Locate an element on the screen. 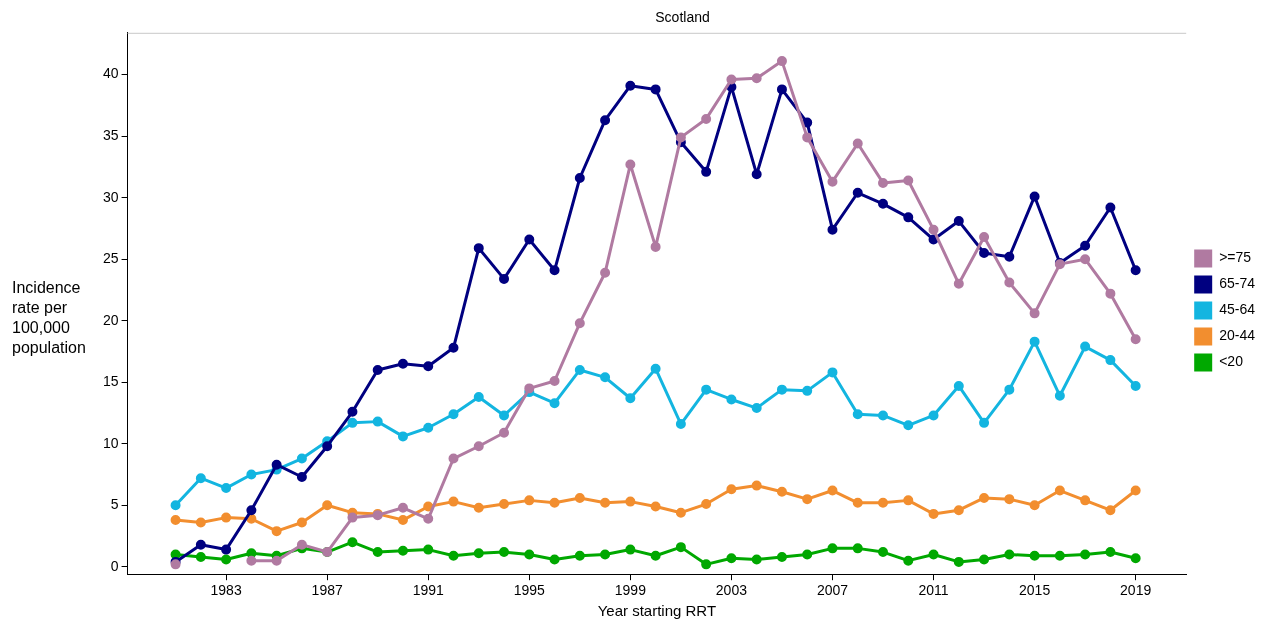 This screenshot has height=621, width=1285. y-tick-label: 40 is located at coordinates (110, 73).